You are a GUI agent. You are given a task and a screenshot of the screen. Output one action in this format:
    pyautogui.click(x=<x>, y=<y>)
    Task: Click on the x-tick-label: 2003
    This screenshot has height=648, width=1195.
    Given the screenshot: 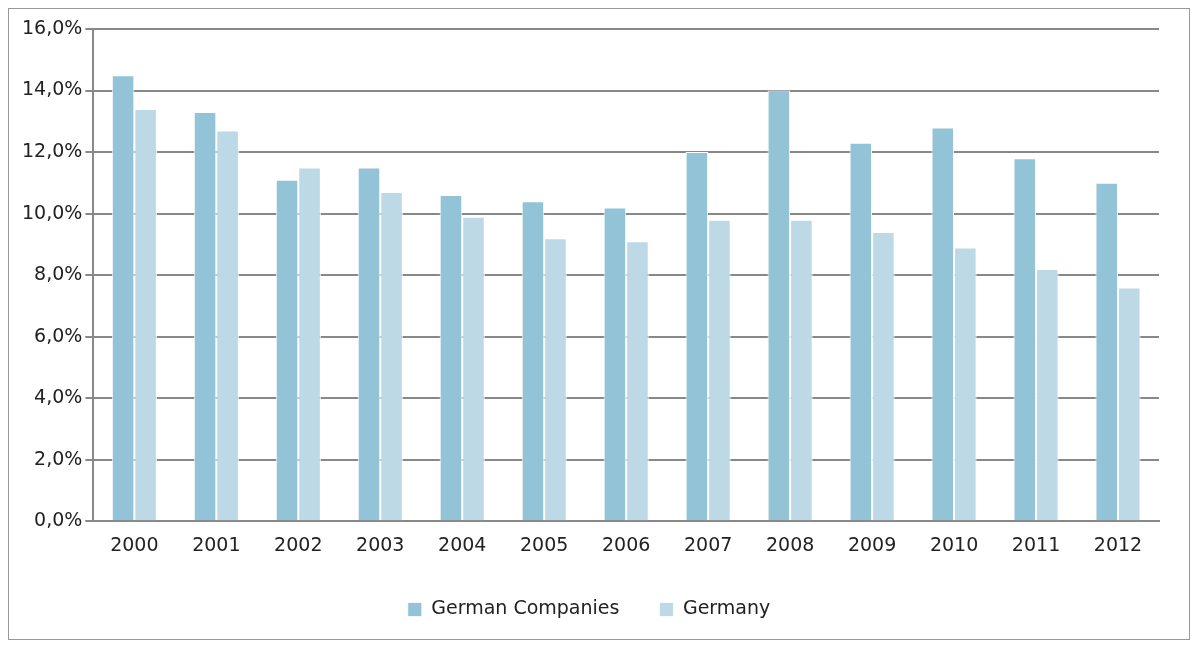 What is the action you would take?
    pyautogui.click(x=380, y=543)
    